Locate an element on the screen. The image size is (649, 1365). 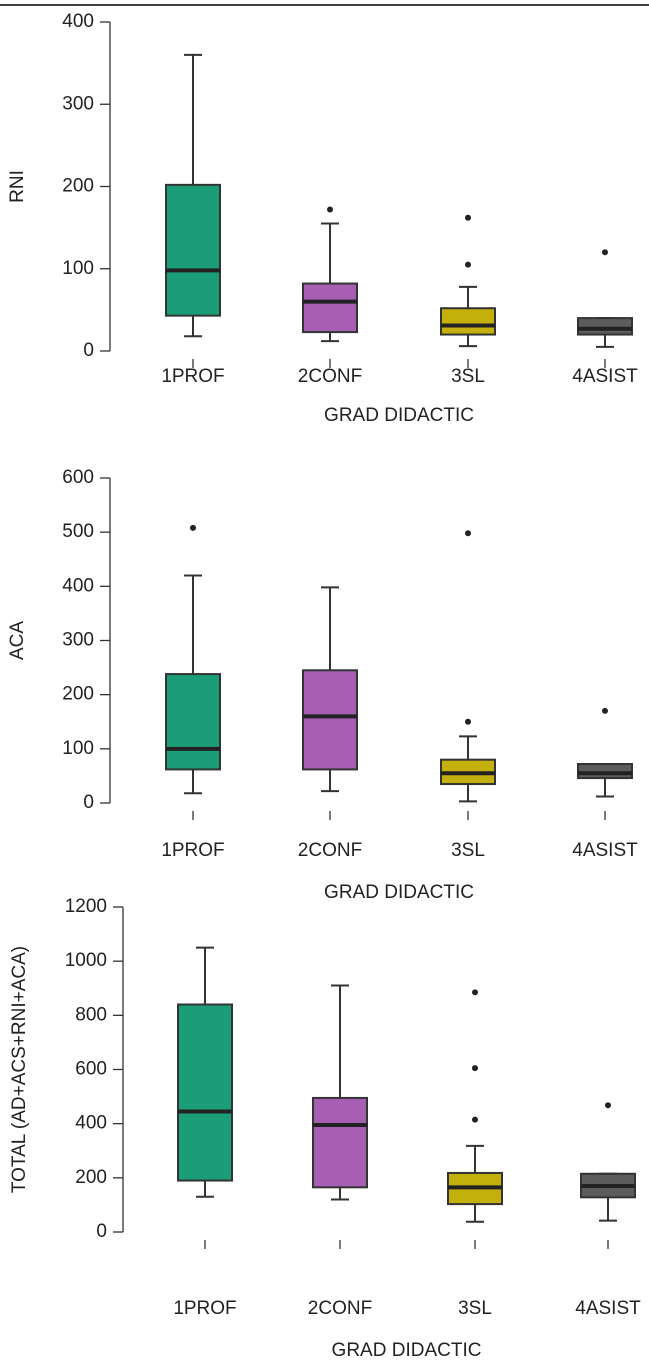
y-tick-label: 1200 is located at coordinates (86, 906).